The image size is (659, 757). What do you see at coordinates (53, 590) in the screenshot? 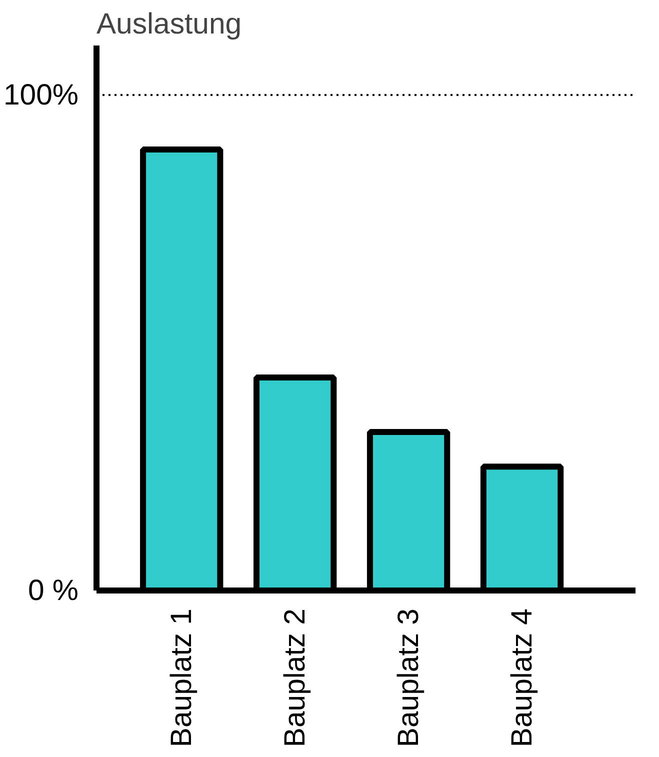
I see `y-tick-label: 0 %` at bounding box center [53, 590].